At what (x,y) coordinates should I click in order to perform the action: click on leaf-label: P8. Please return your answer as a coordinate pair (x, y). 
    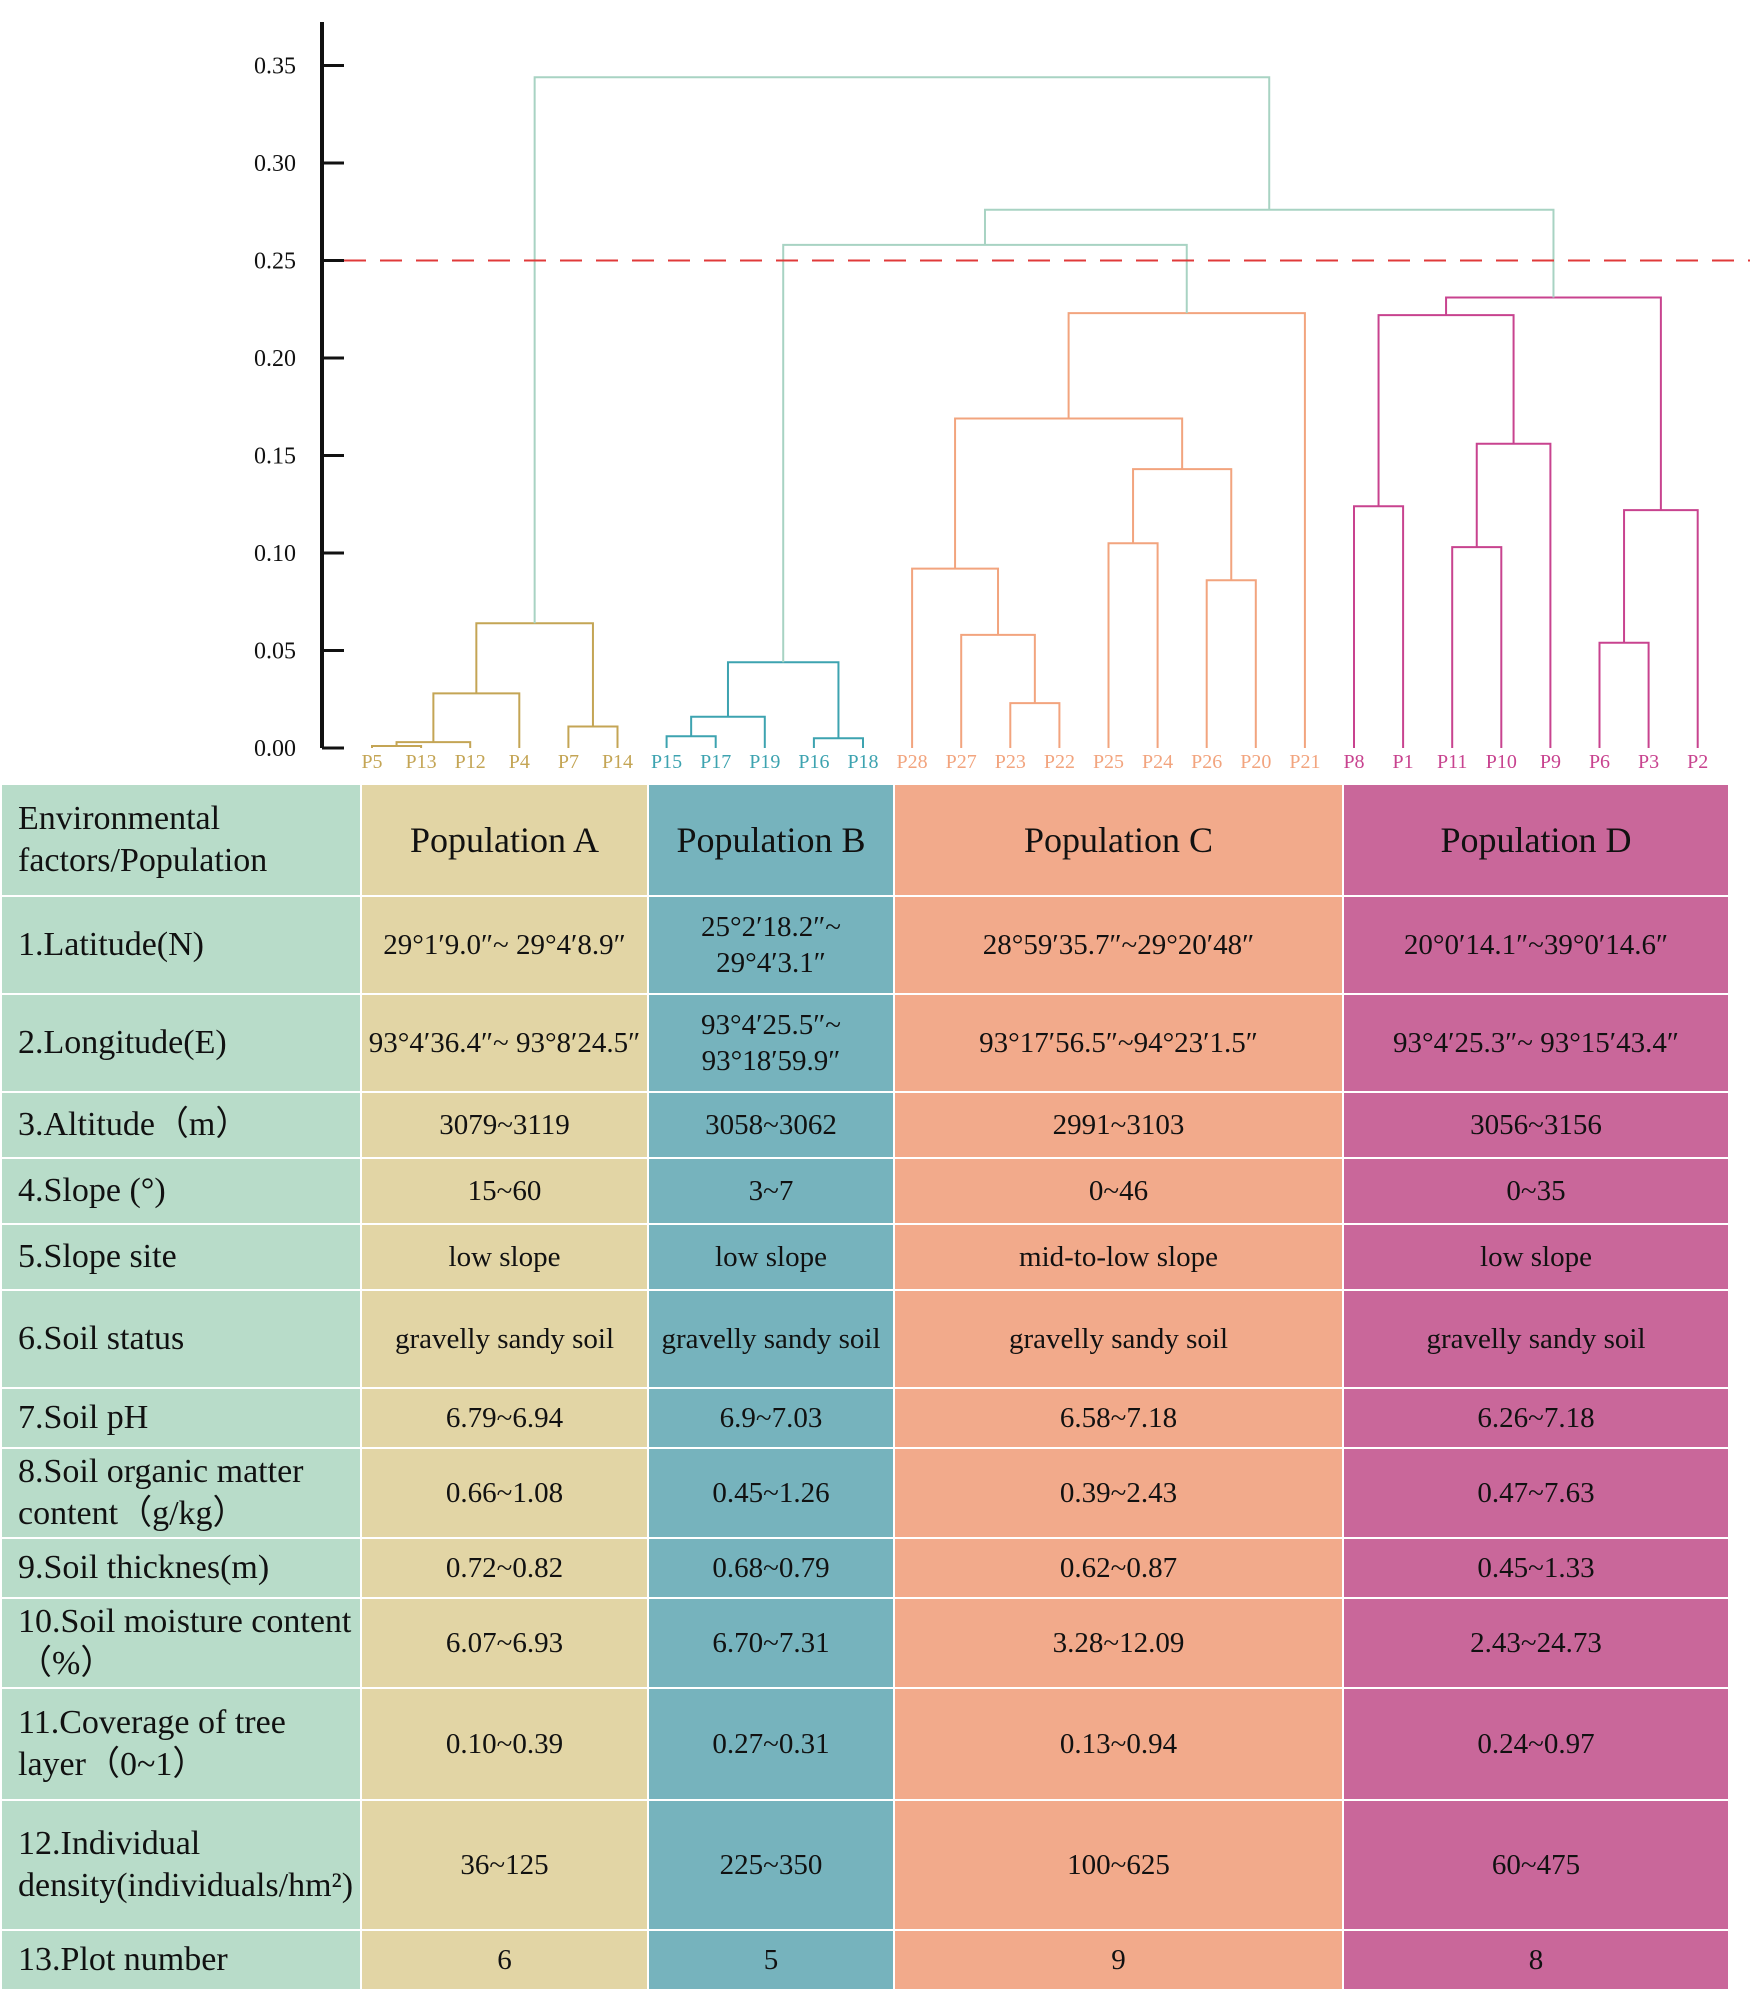
    Looking at the image, I should click on (1353, 762).